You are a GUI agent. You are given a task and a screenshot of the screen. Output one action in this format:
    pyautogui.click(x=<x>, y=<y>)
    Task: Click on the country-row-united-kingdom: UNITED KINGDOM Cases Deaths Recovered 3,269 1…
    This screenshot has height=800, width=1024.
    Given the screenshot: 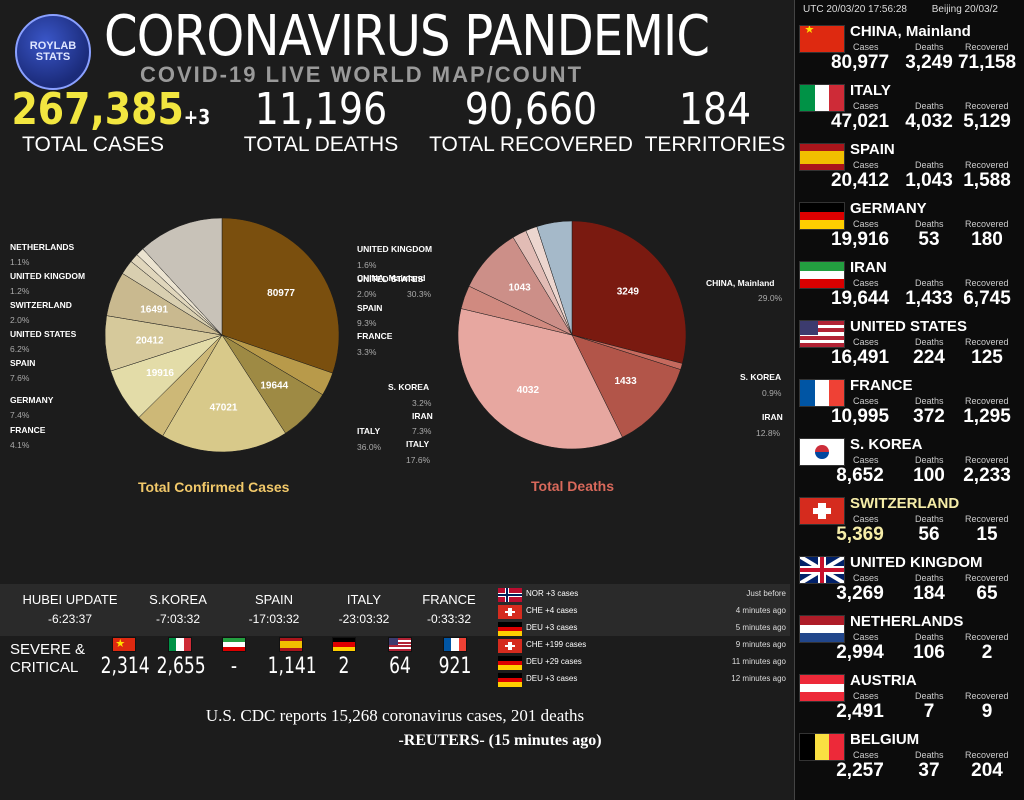 What is the action you would take?
    pyautogui.click(x=909, y=579)
    